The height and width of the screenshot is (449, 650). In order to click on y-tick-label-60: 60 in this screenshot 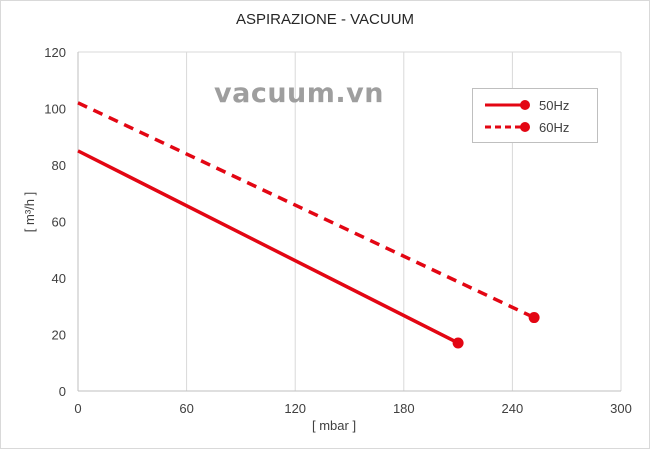, I will do `click(59, 222)`.